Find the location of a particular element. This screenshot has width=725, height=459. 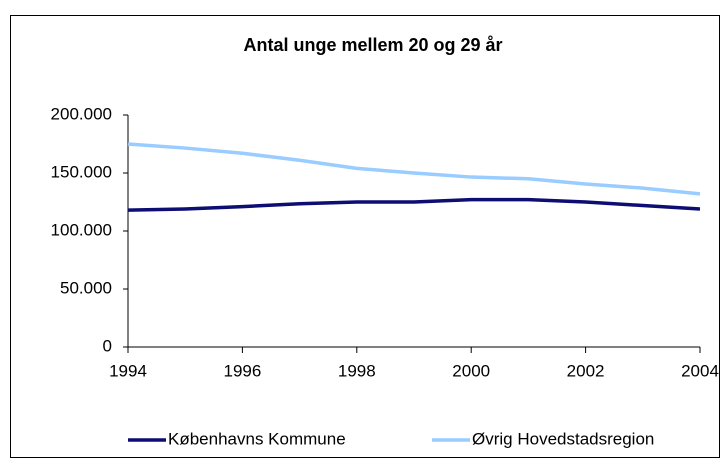

x-tick-label: 2002 is located at coordinates (586, 370).